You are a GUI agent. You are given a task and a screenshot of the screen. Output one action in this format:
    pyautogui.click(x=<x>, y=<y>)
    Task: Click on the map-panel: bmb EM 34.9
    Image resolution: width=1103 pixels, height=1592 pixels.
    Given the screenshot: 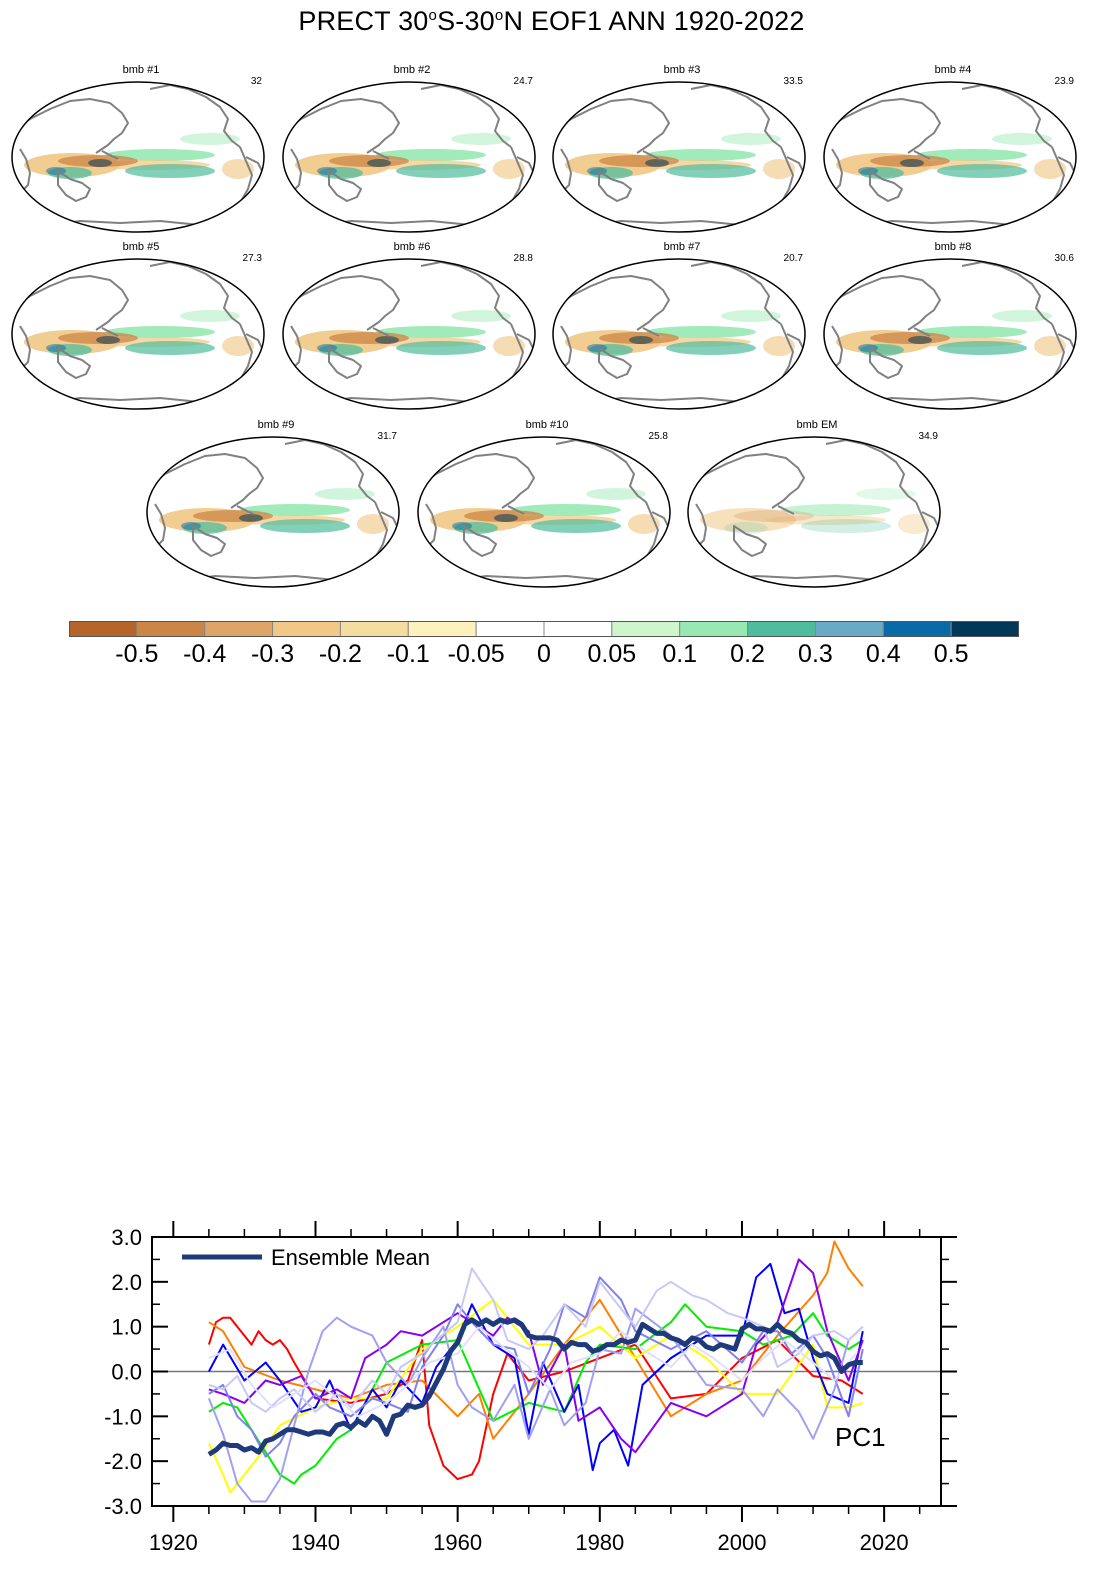 What is the action you would take?
    pyautogui.click(x=817, y=506)
    